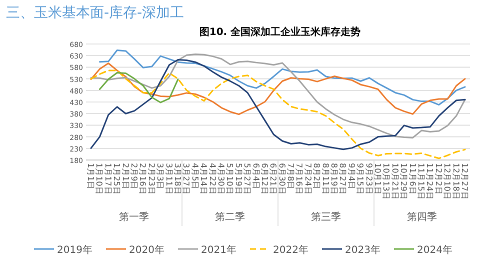  I want to click on legend-label: 2020年, so click(146, 250).